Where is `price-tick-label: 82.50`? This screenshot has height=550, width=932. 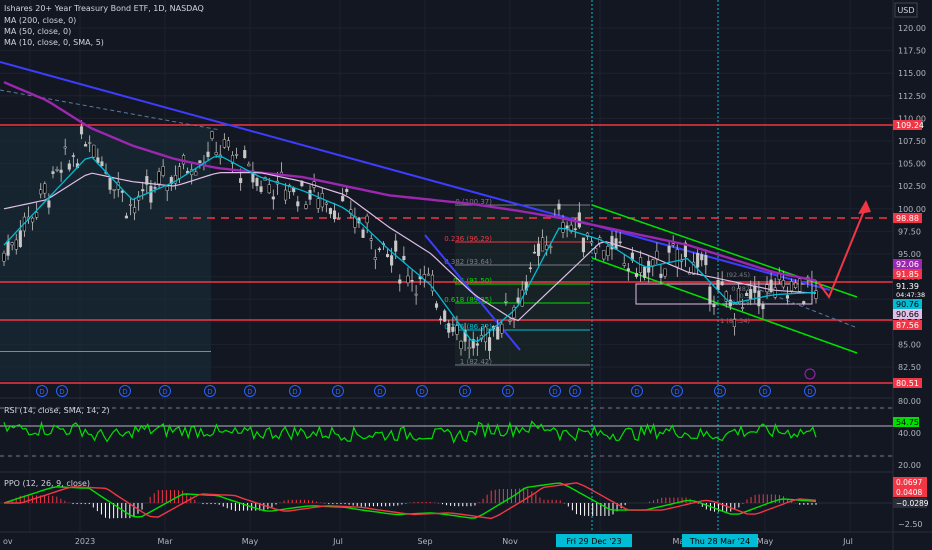
price-tick-label: 82.50 is located at coordinates (909, 367).